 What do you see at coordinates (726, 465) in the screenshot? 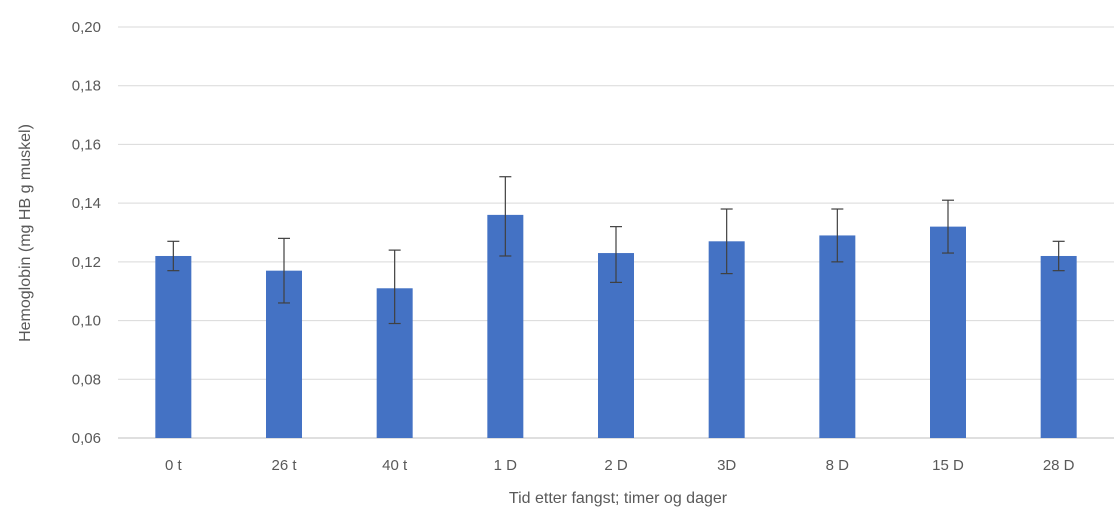
I see `x-tick-label: 3D` at bounding box center [726, 465].